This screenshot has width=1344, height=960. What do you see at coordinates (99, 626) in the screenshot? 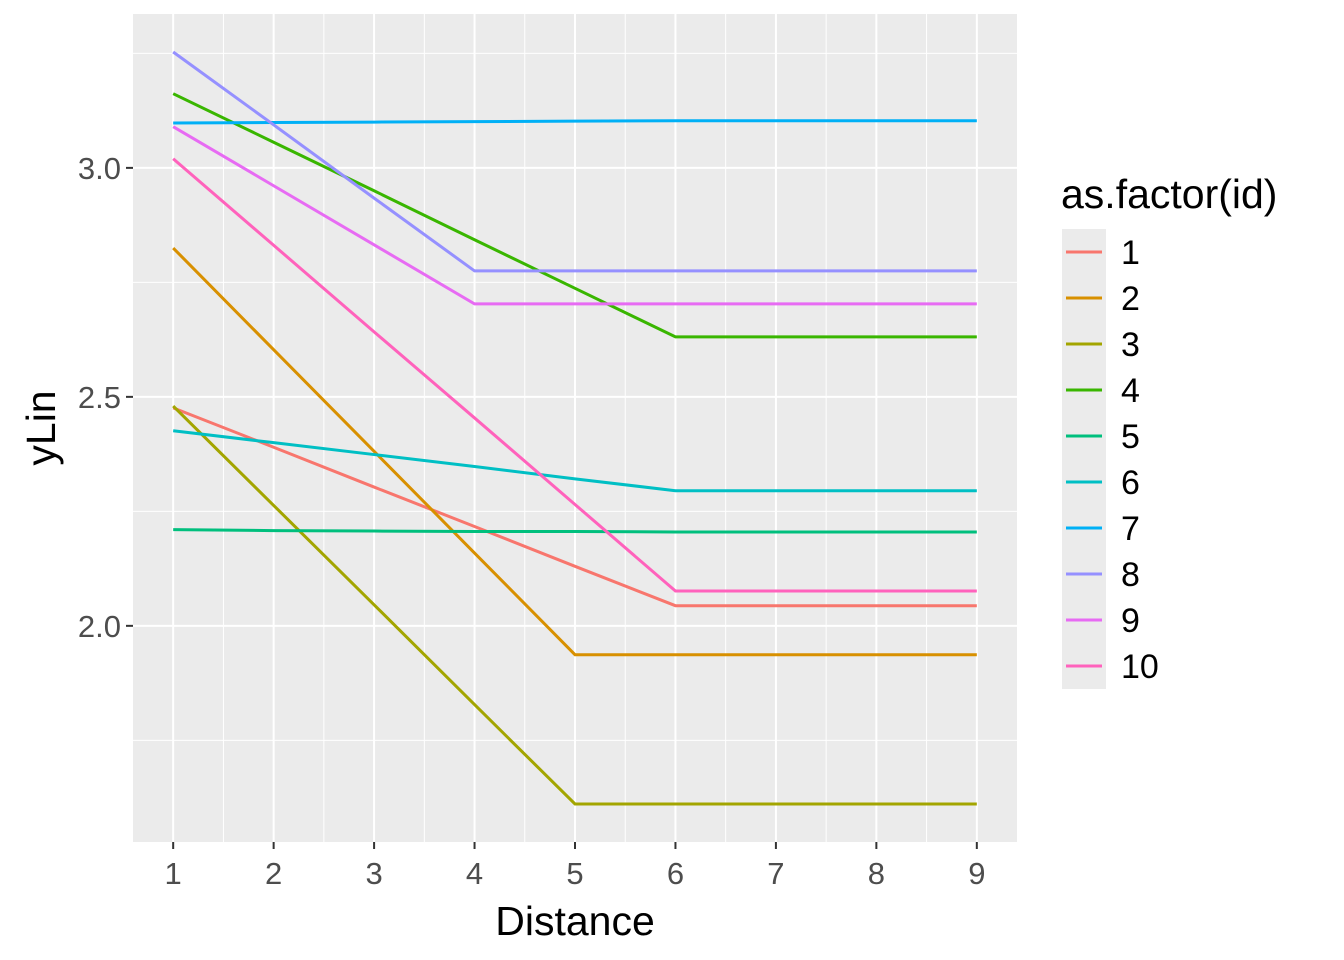
I see `y-tick-label: 2.0` at bounding box center [99, 626].